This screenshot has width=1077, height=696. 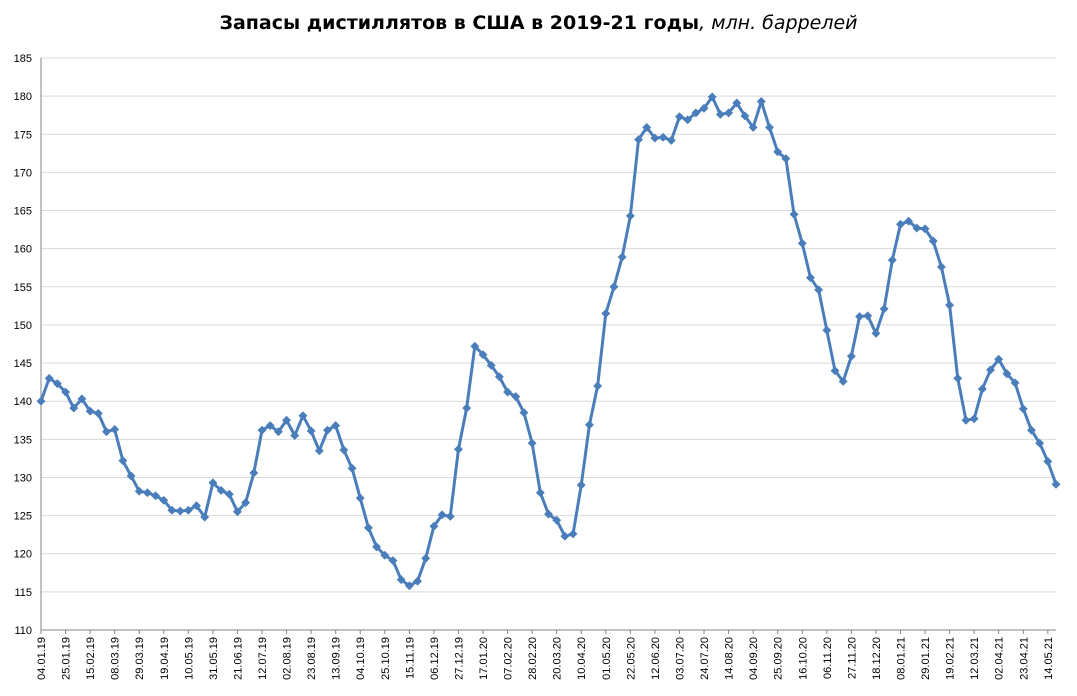 I want to click on y-tick-label: 145, so click(x=23, y=364).